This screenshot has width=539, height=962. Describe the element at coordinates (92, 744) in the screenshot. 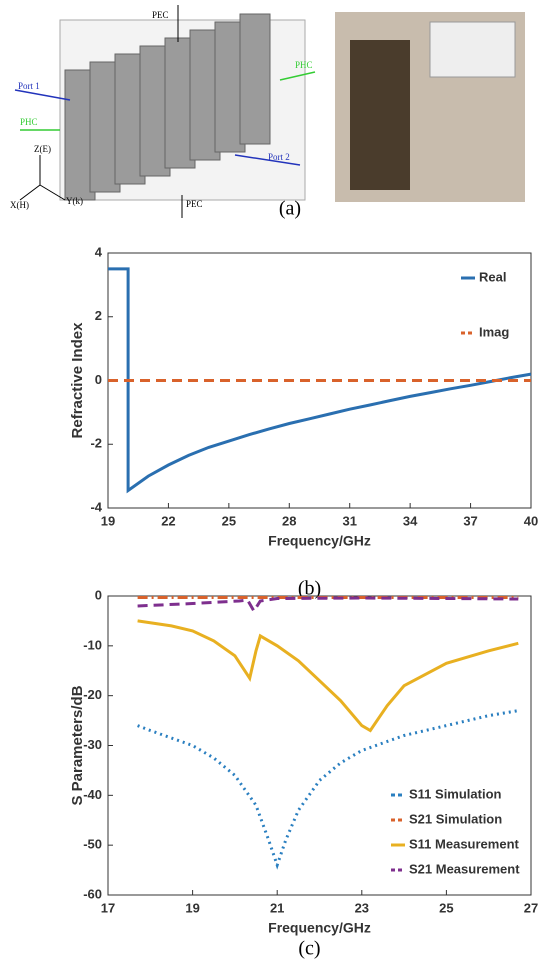

I see `y-tick-label: -30` at that location.